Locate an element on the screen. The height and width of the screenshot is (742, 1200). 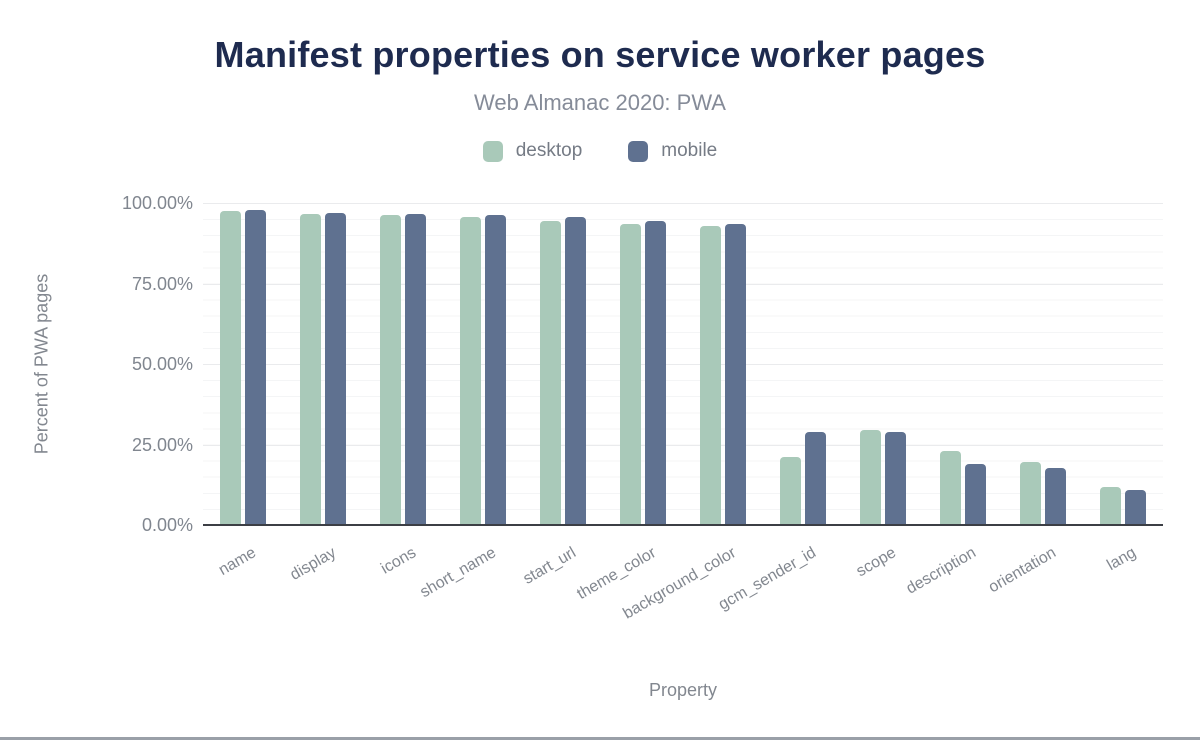
bar-group-name is located at coordinates (243, 364).